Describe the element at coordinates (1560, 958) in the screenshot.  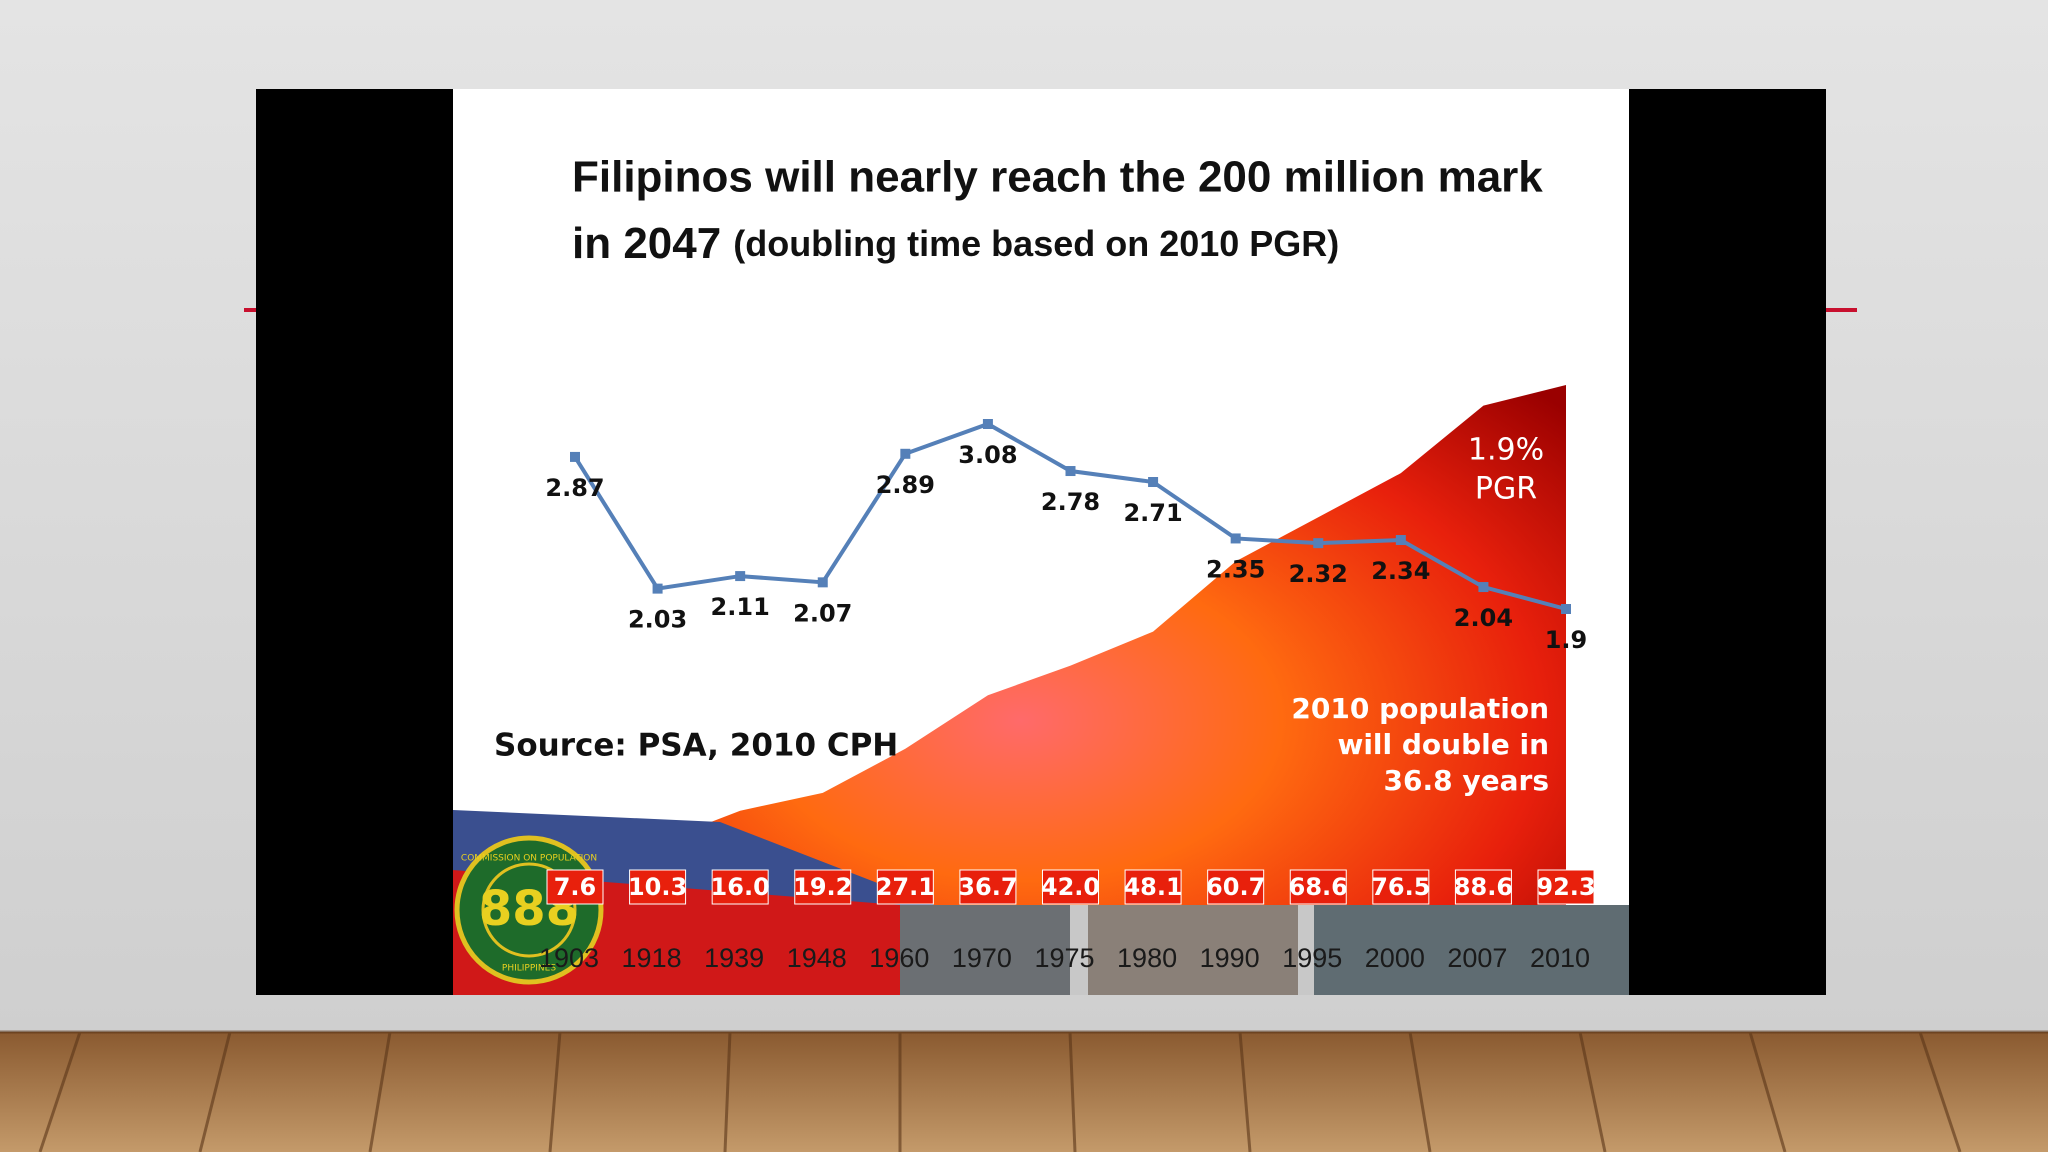
I see `x-tick-label: 2010` at that location.